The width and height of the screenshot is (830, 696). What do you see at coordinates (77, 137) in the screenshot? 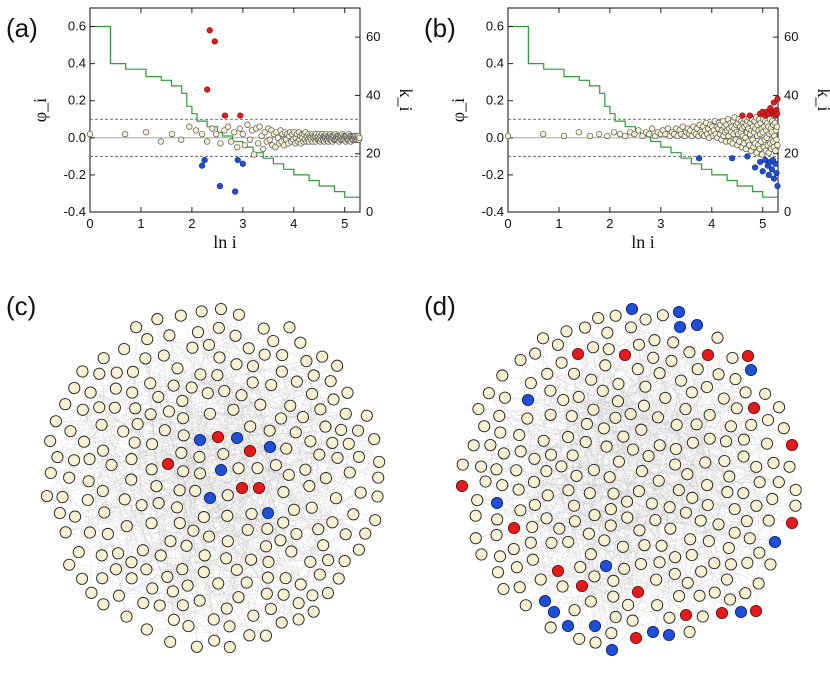
I see `y-tick-label: 0.0` at bounding box center [77, 137].